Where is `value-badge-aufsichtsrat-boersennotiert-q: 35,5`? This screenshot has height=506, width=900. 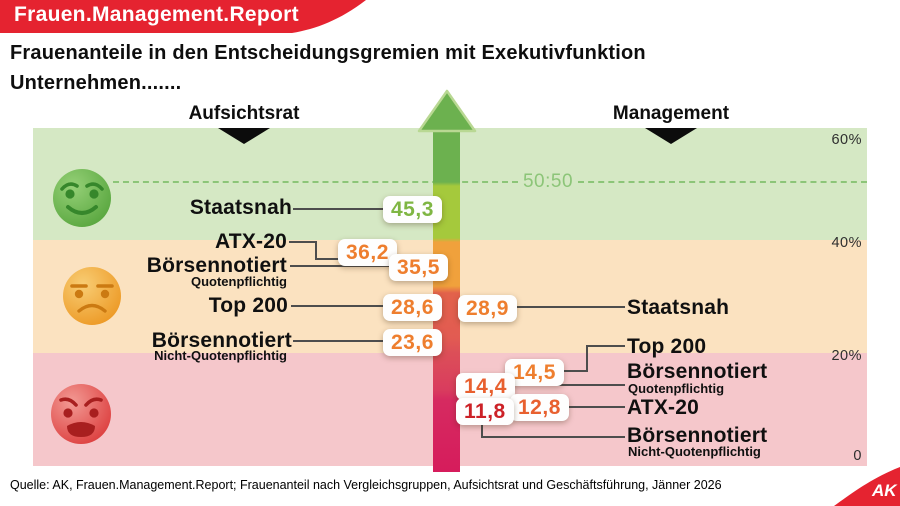 value-badge-aufsichtsrat-boersennotiert-q: 35,5 is located at coordinates (418, 267).